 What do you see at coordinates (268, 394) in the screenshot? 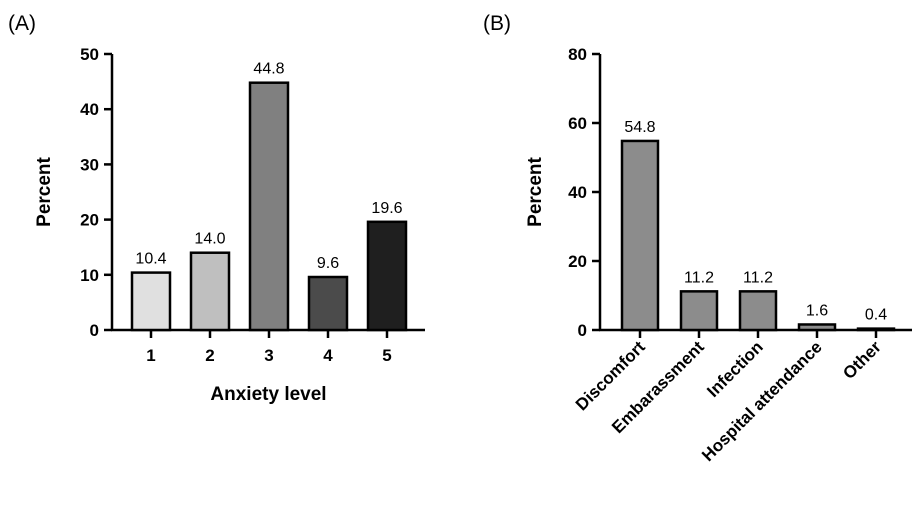
I see `x-axis-title-a: Anxiety level` at bounding box center [268, 394].